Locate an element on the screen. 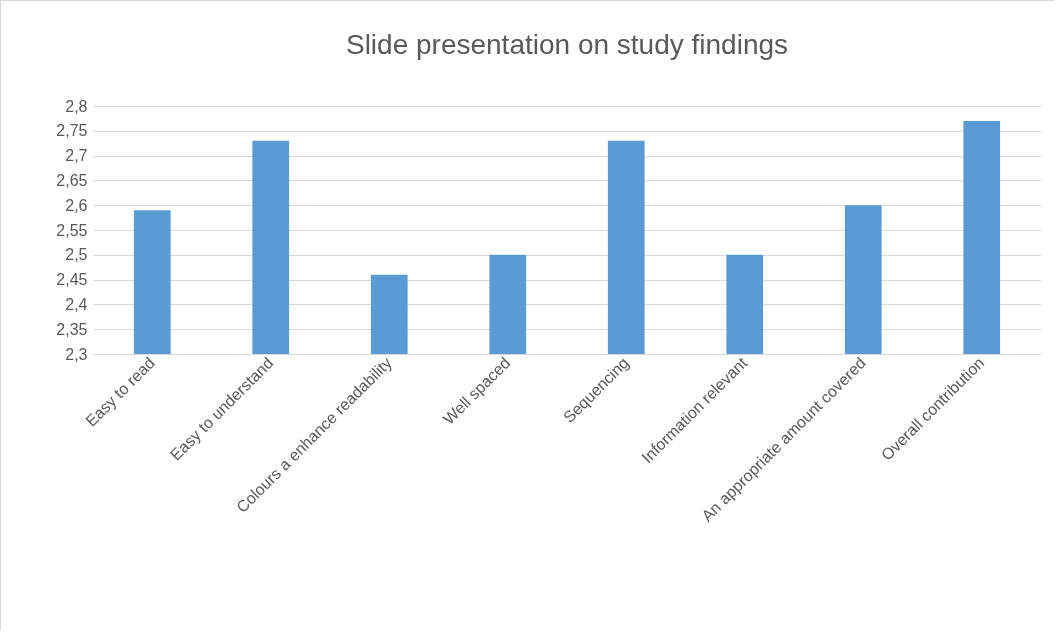 Image resolution: width=1056 pixels, height=632 pixels. y-tick-label: 2,4 is located at coordinates (76, 304).